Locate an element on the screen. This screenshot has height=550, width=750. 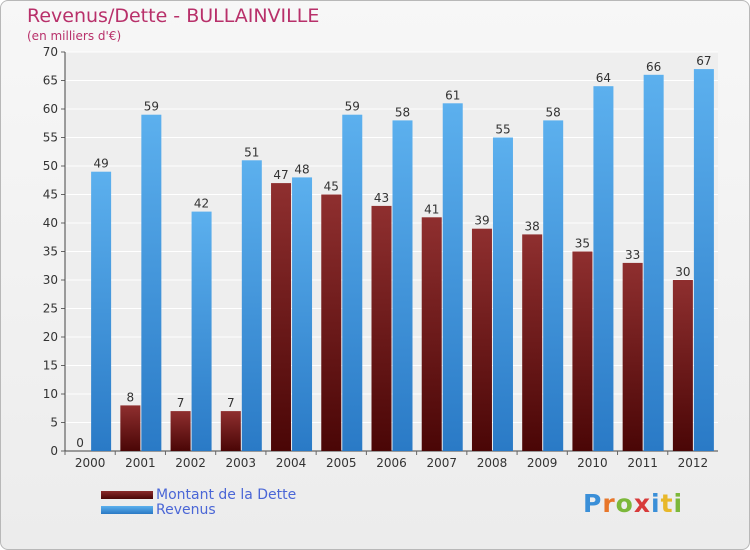
x-tick-label: 2006 is located at coordinates (391, 463).